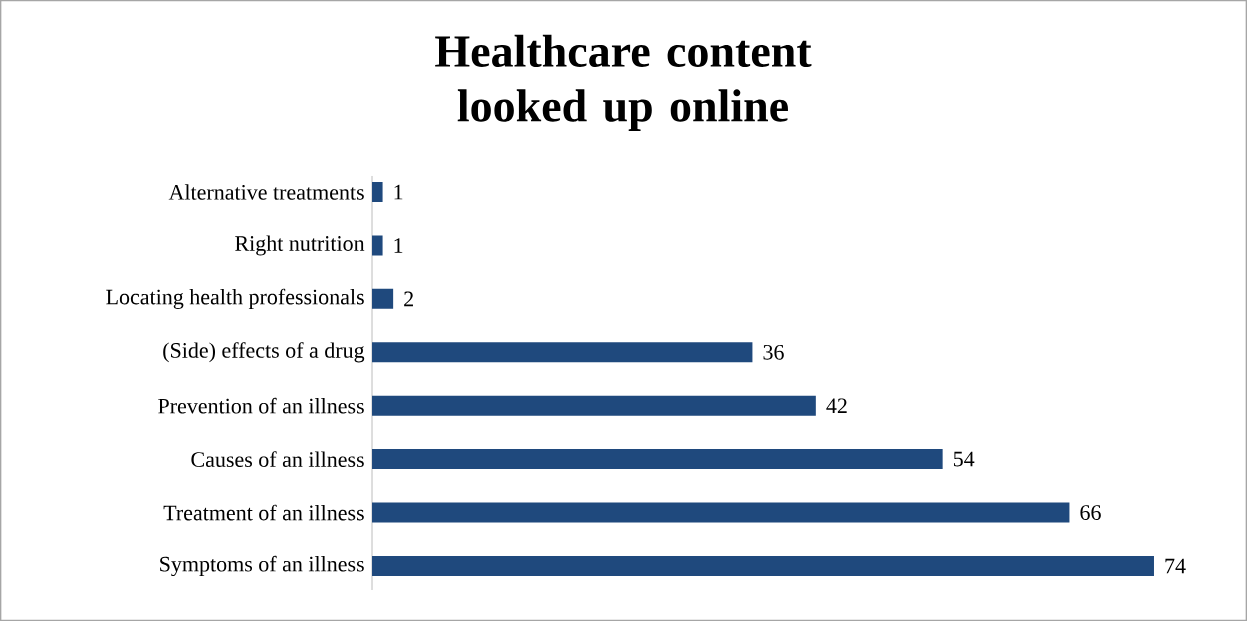  Describe the element at coordinates (277, 459) in the screenshot. I see `y-tick-label: Causes of an illness` at that location.